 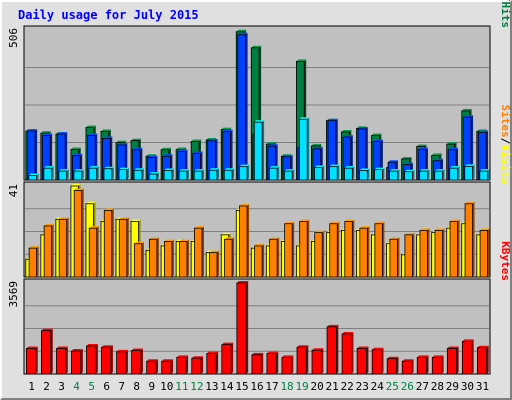 What do you see at coordinates (392, 386) in the screenshot?
I see `x-tick-label: 25` at bounding box center [392, 386].